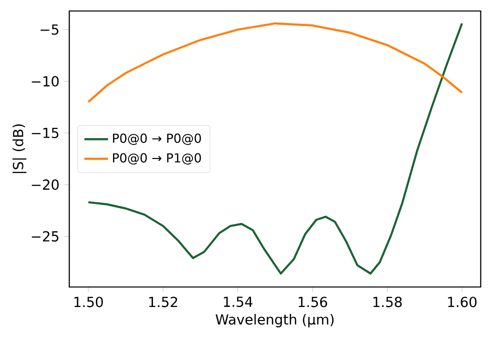 The height and width of the screenshot is (340, 490). Describe the element at coordinates (45, 133) in the screenshot. I see `y-tick-label: −15` at that location.